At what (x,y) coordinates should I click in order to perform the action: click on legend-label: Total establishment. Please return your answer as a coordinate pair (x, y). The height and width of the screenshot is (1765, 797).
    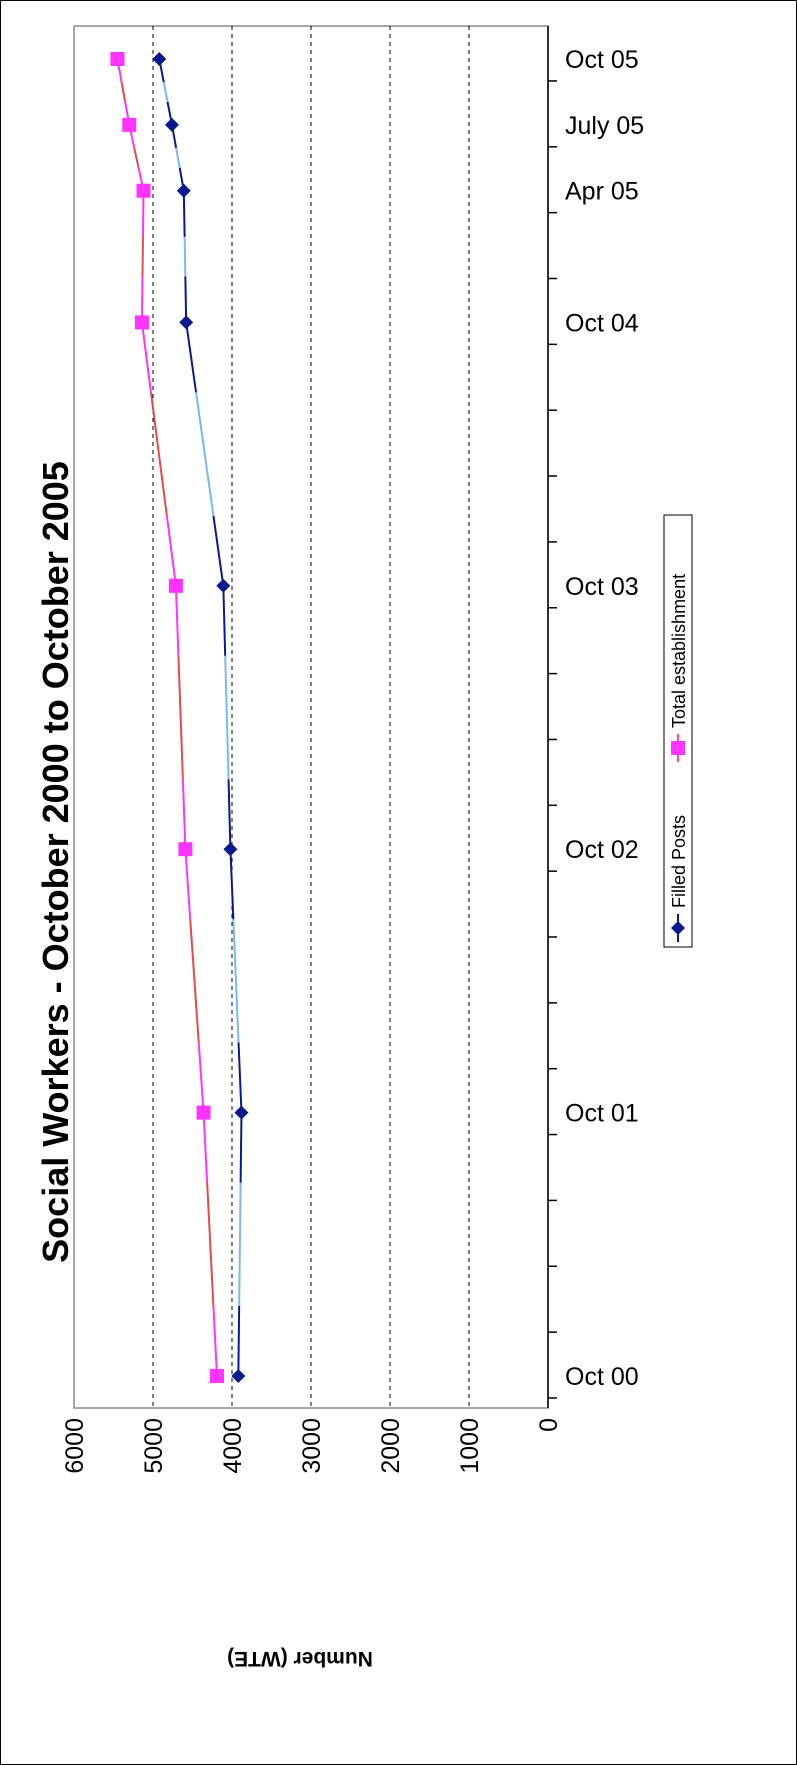
    Looking at the image, I should click on (679, 651).